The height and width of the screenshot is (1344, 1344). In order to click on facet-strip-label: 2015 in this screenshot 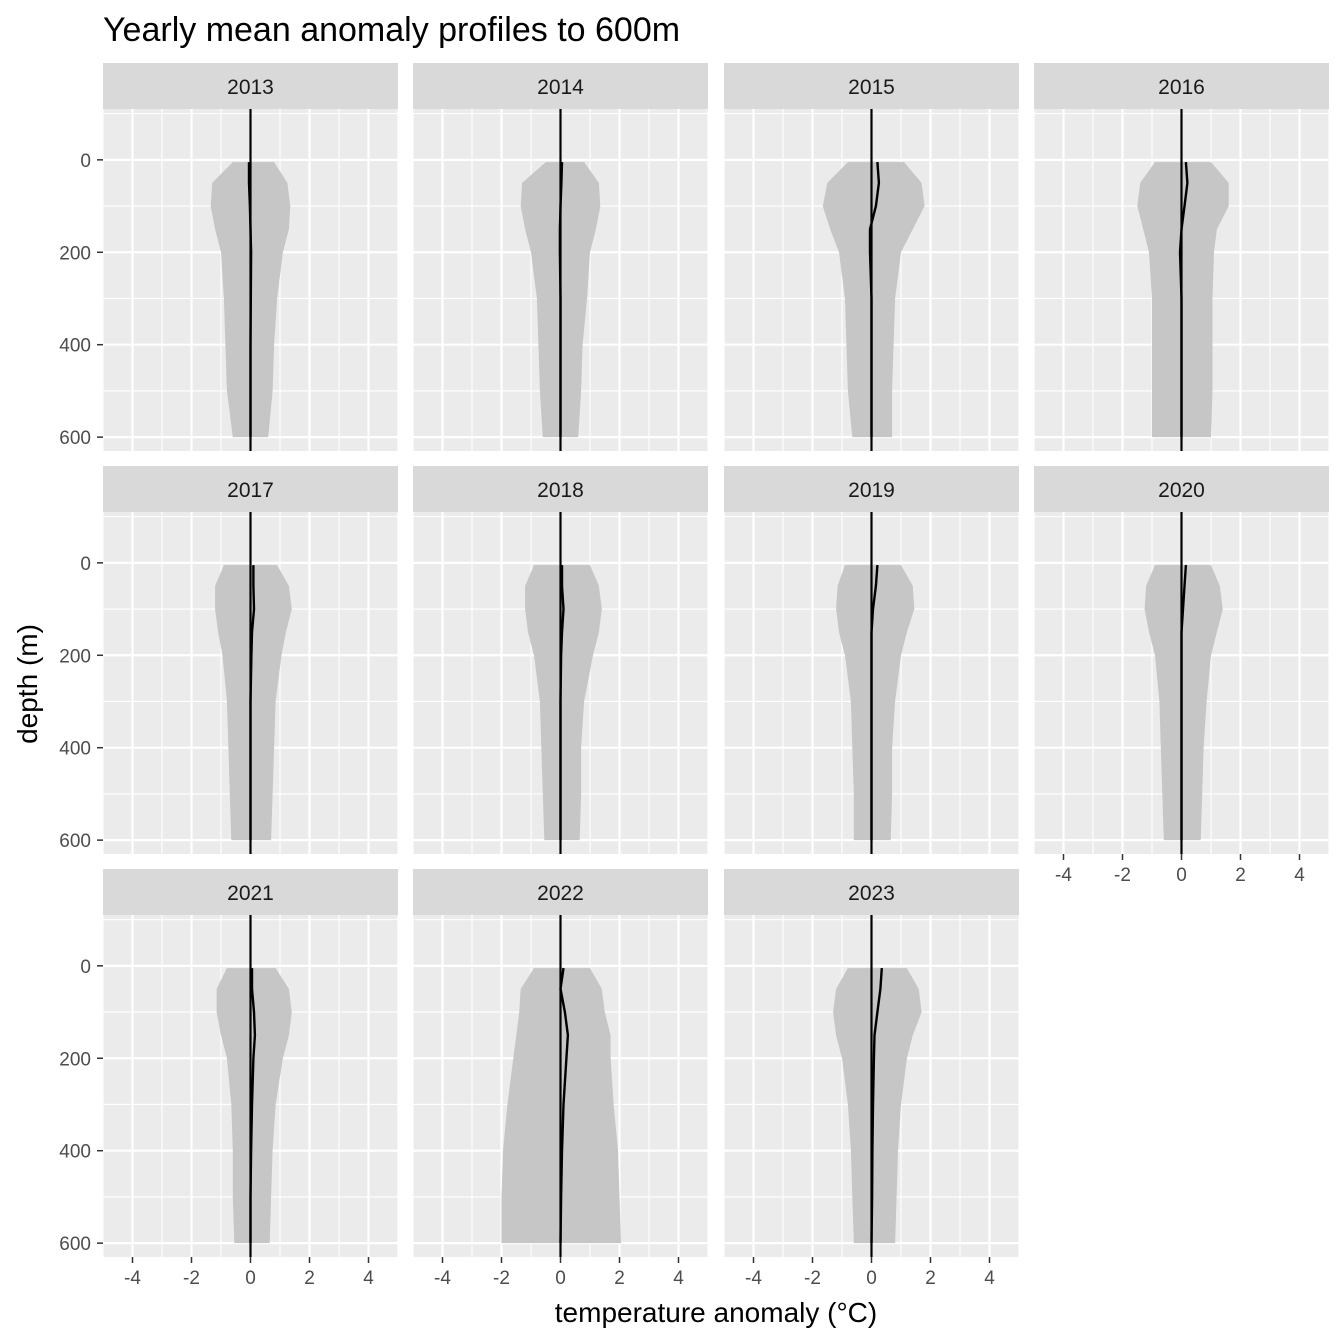, I will do `click(871, 87)`.